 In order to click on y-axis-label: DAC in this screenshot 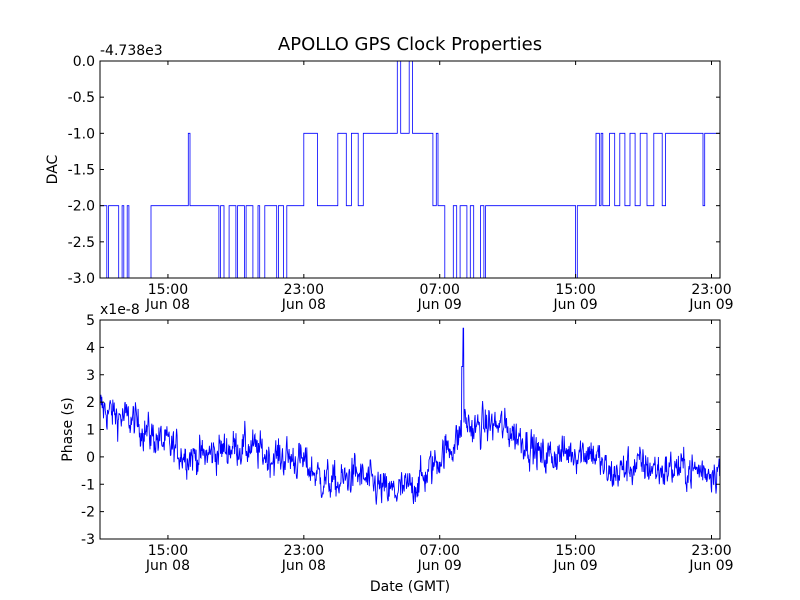, I will do `click(53, 169)`.